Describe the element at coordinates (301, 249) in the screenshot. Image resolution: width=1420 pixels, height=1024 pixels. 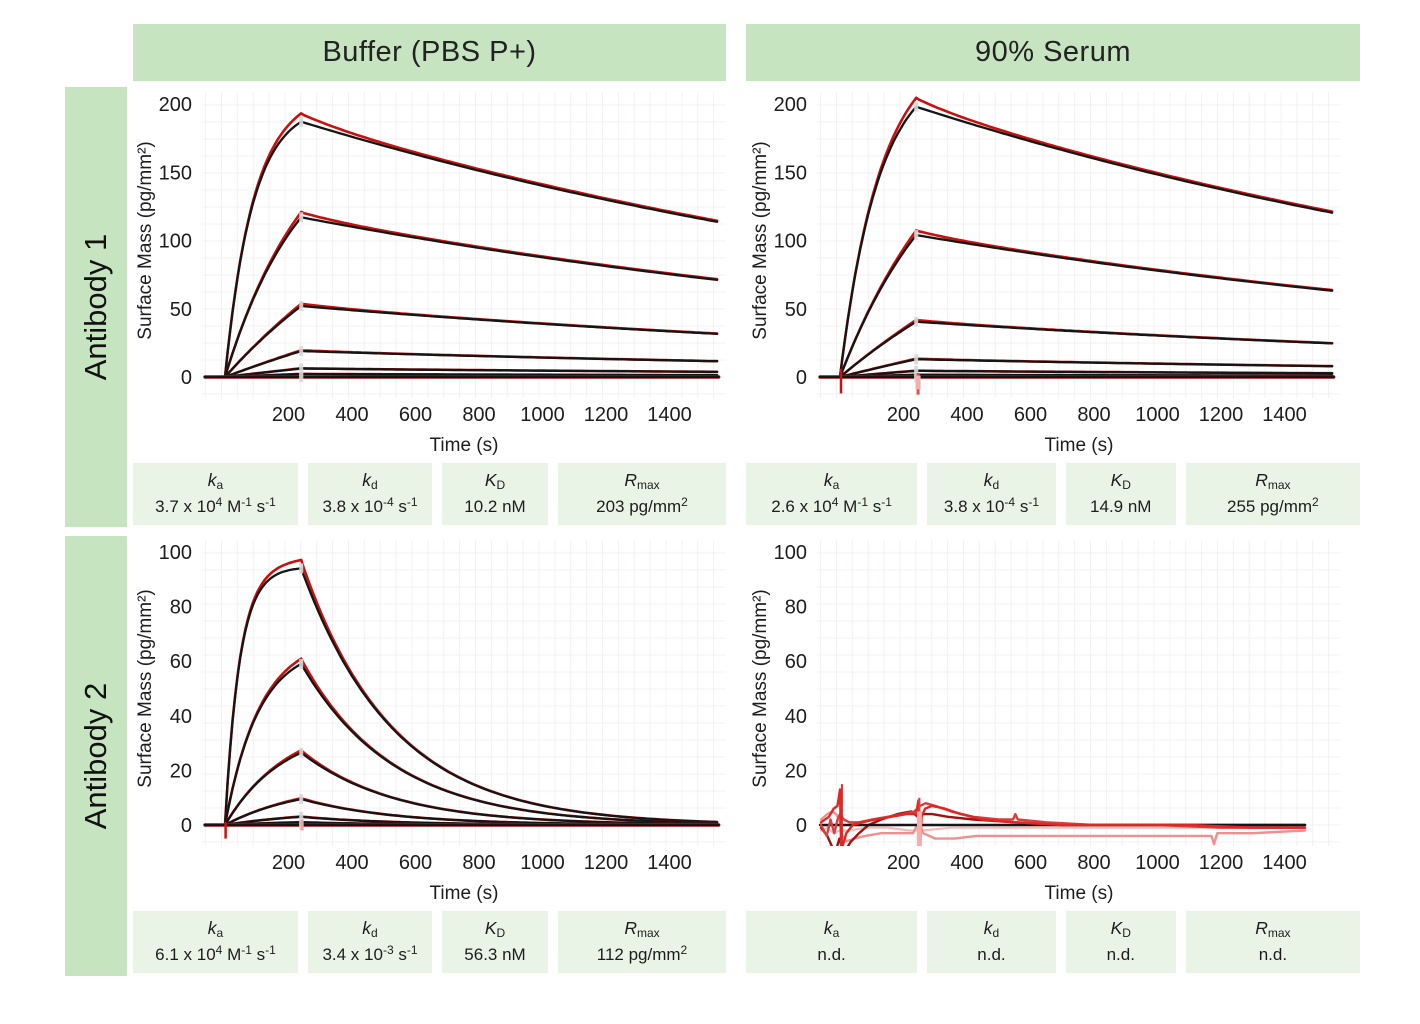
I see `junction-marks` at that location.